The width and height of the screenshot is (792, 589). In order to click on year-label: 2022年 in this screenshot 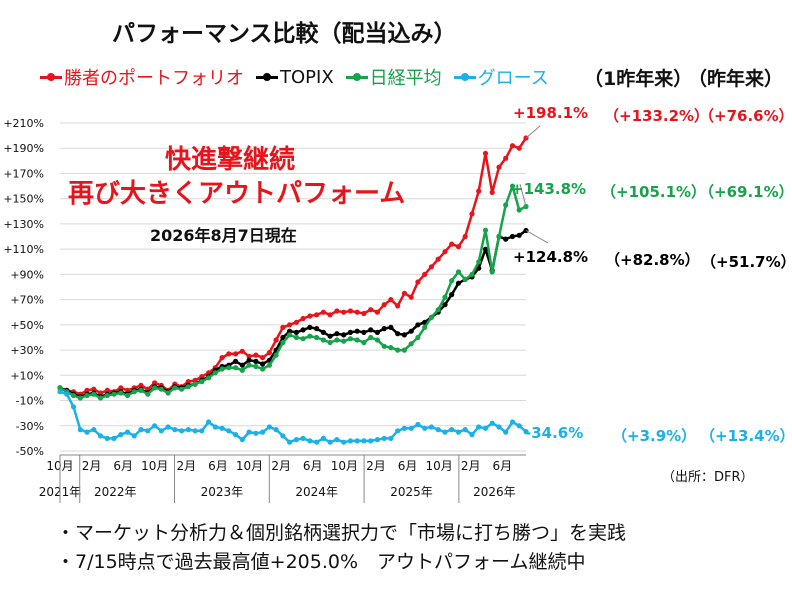, I will do `click(115, 492)`.